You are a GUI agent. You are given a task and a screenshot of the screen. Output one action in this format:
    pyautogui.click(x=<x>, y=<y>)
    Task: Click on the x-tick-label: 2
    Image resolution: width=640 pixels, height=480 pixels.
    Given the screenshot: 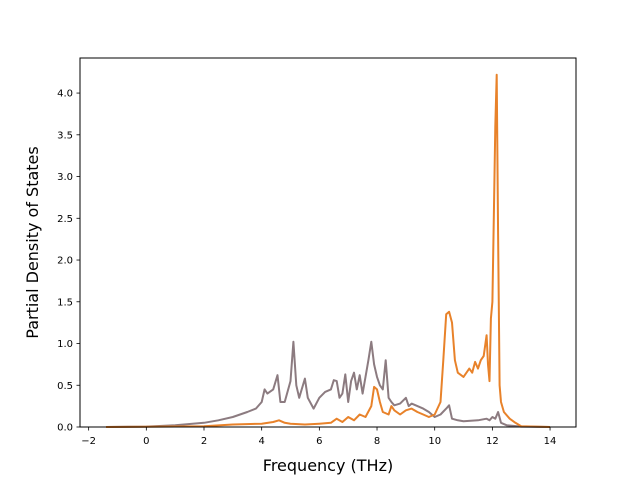 What is the action you would take?
    pyautogui.click(x=204, y=441)
    